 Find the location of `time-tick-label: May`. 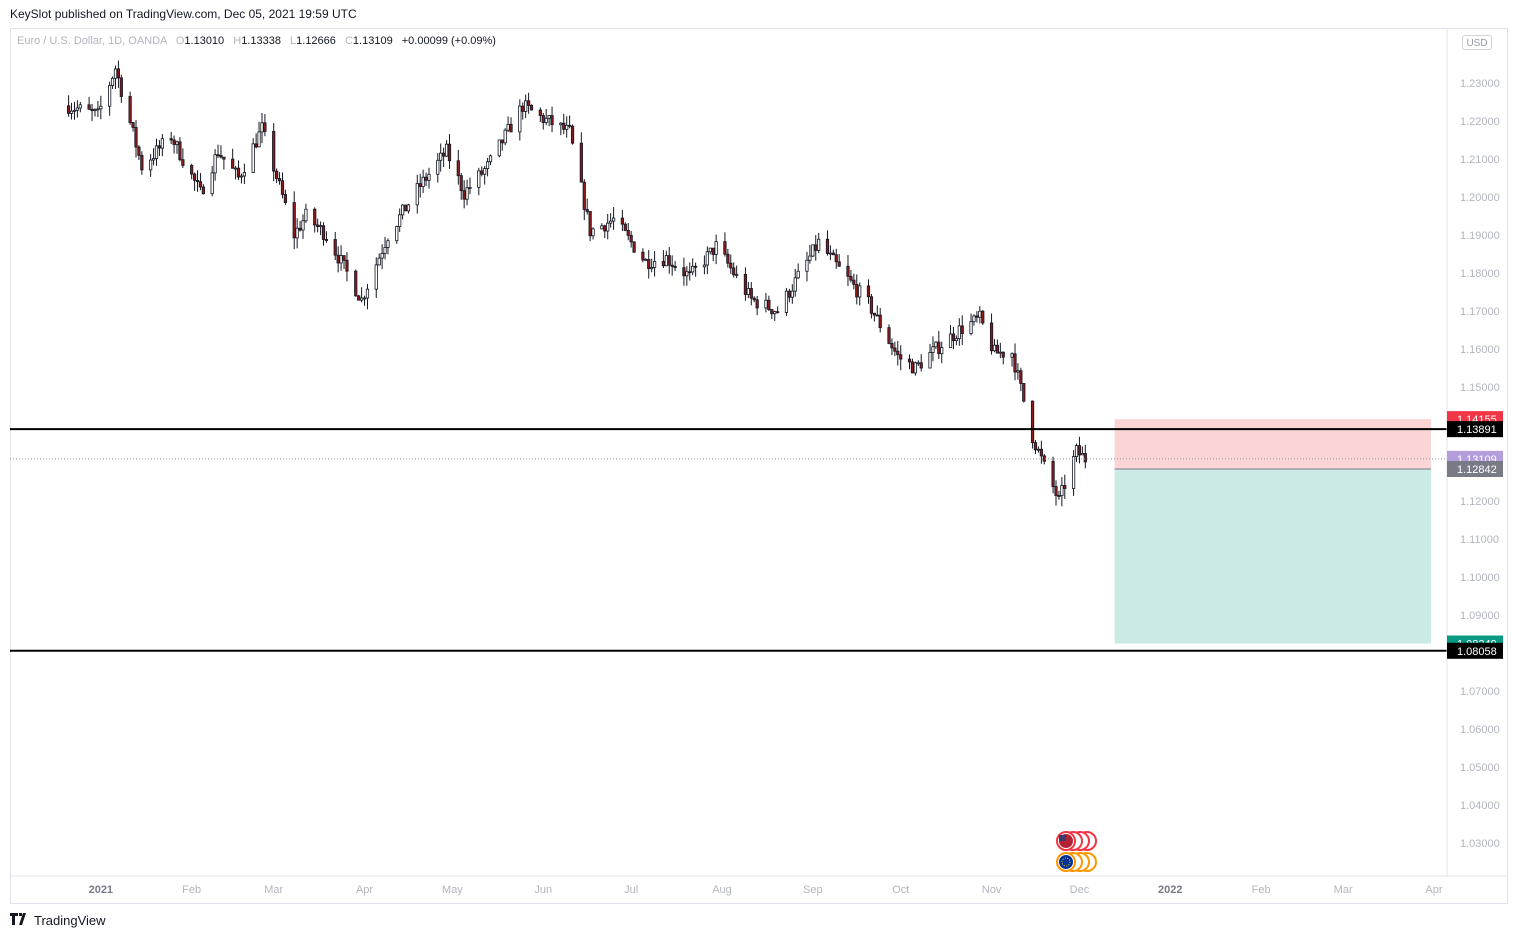

time-tick-label: May is located at coordinates (452, 890).